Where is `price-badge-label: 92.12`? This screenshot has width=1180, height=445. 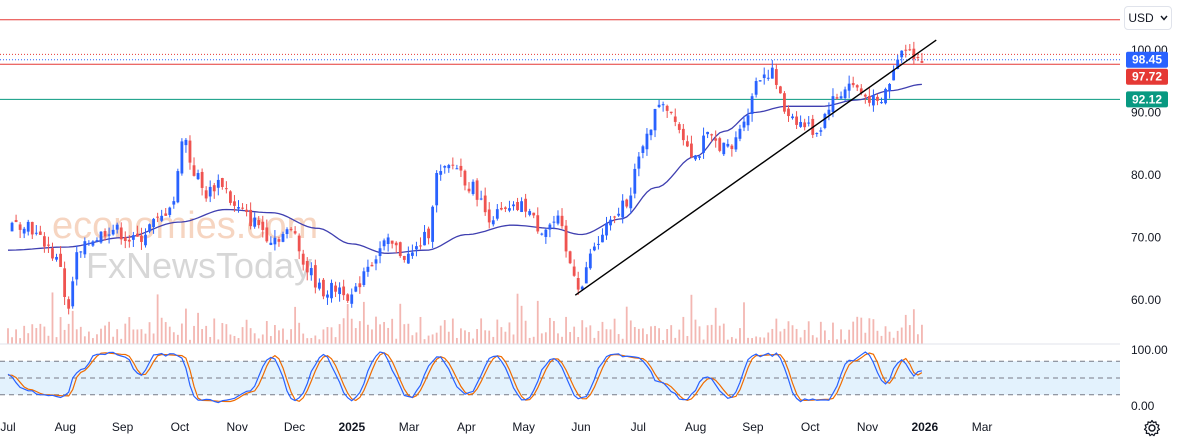
price-badge-label: 92.12 is located at coordinates (1147, 99).